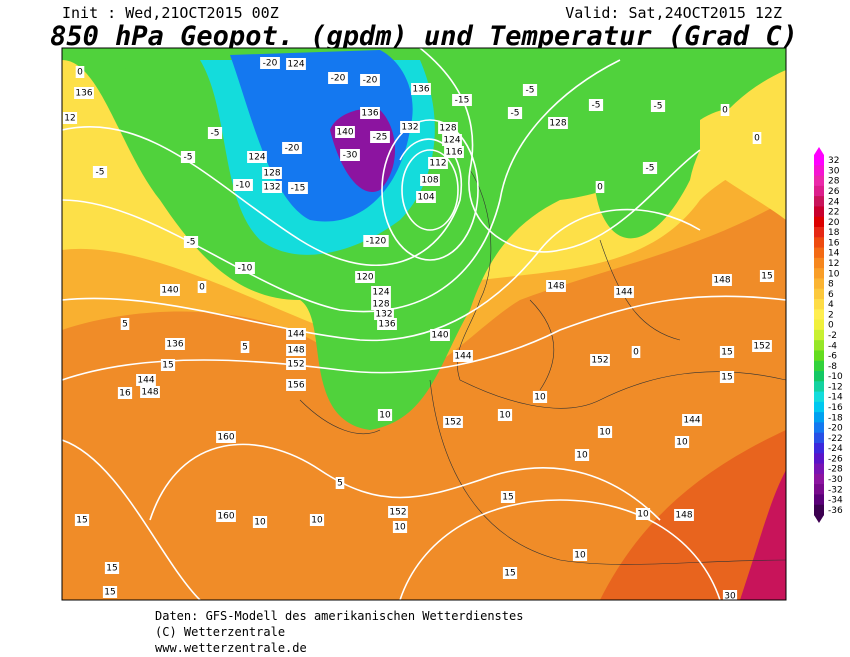 The image size is (850, 657). Describe the element at coordinates (832, 357) in the screenshot. I see `colorbar-label: -6` at that location.